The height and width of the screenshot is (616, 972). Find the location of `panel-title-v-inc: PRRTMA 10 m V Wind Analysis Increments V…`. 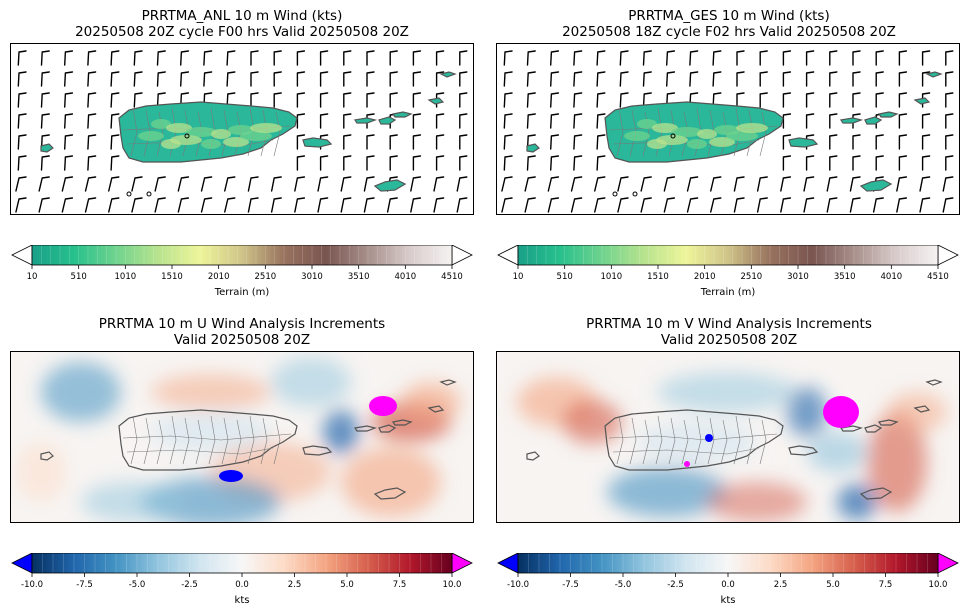

panel-title-v-inc: PRRTMA 10 m V Wind Analysis Increments V… is located at coordinates (729, 332).